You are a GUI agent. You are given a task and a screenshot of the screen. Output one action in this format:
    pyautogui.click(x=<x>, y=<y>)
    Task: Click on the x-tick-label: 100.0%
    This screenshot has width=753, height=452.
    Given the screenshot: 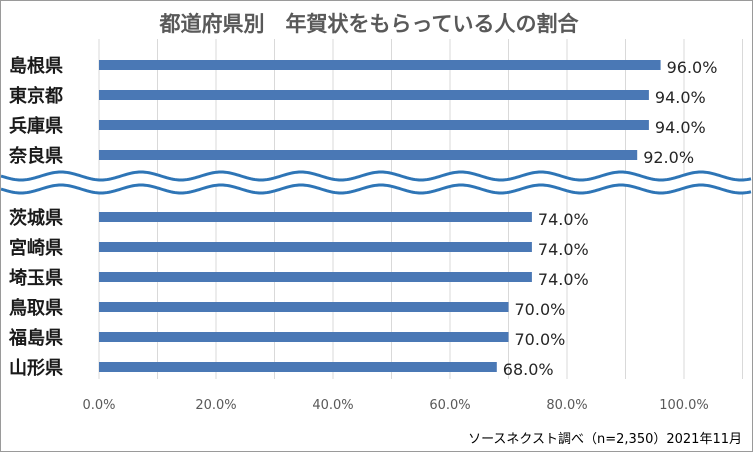 What is the action you would take?
    pyautogui.click(x=684, y=405)
    